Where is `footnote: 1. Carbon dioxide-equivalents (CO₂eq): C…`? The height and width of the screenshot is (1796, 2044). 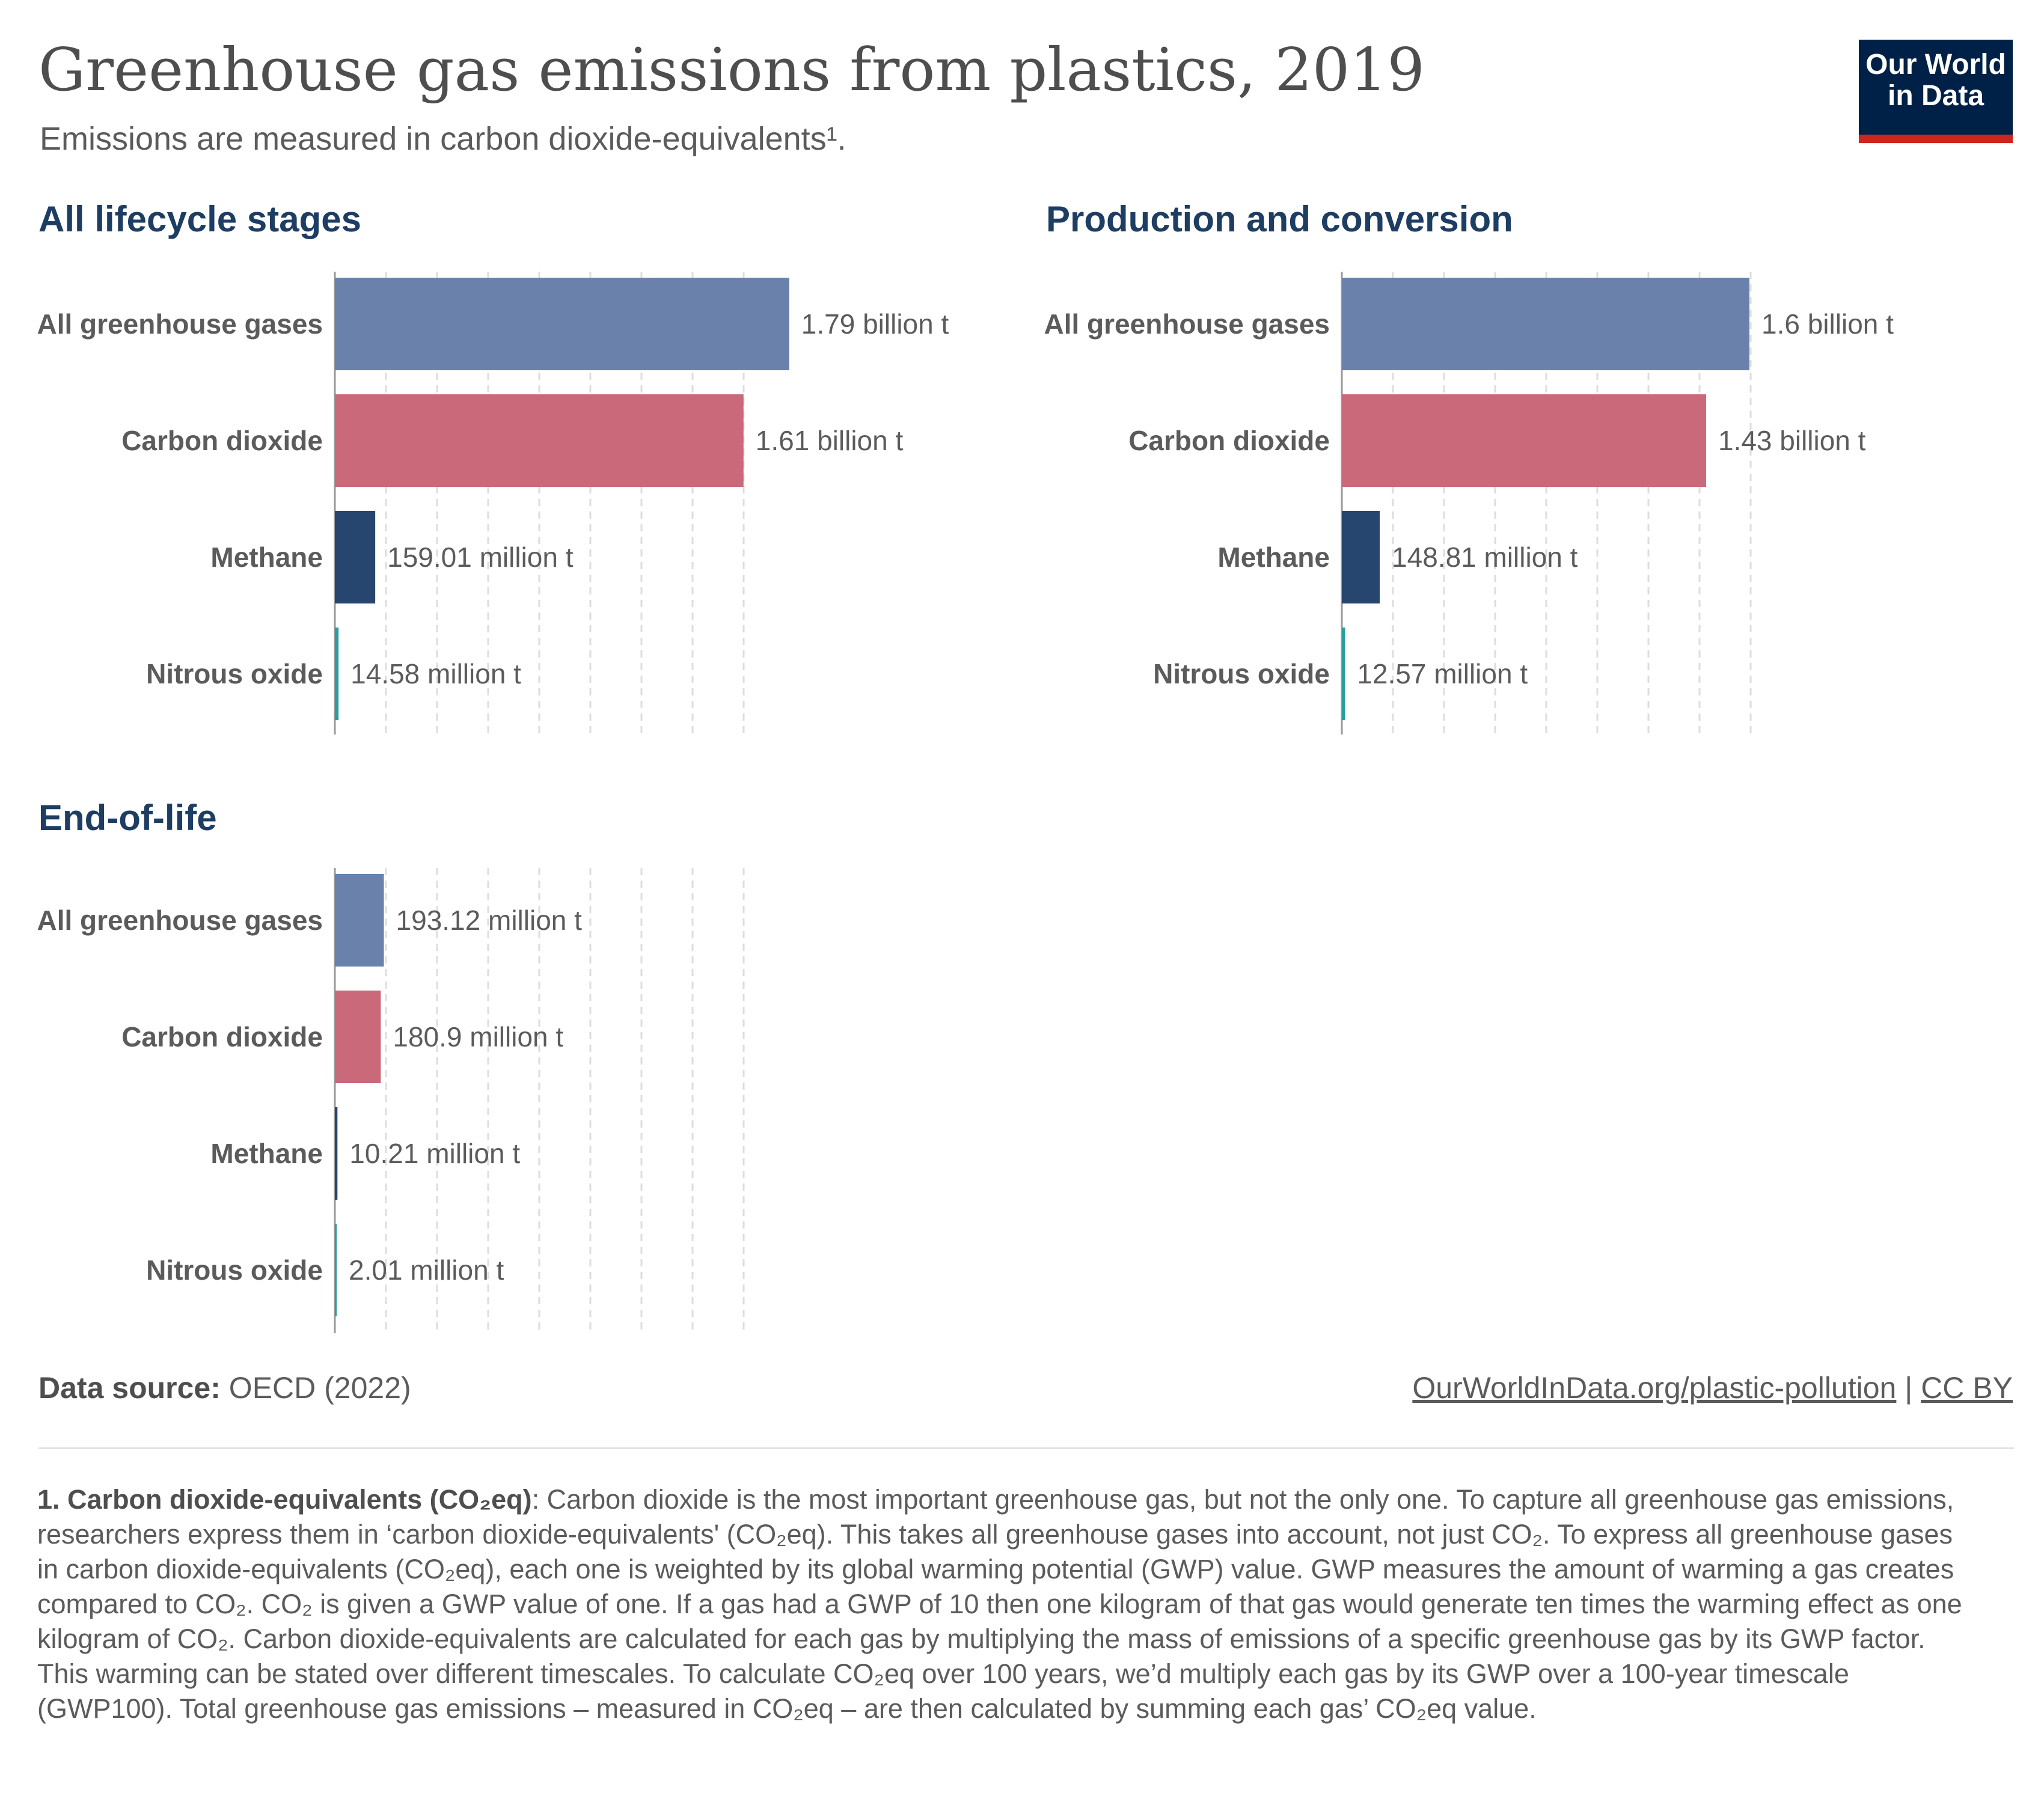 footnote: 1. Carbon dioxide-equivalents (CO₂eq): C… is located at coordinates (1008, 1604).